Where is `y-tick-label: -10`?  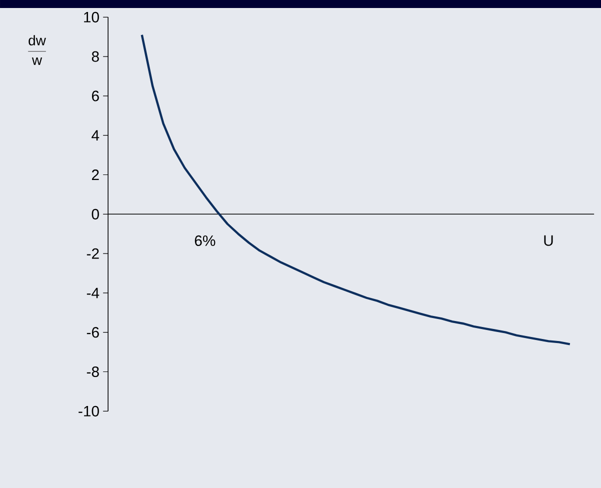 y-tick-label: -10 is located at coordinates (88, 411).